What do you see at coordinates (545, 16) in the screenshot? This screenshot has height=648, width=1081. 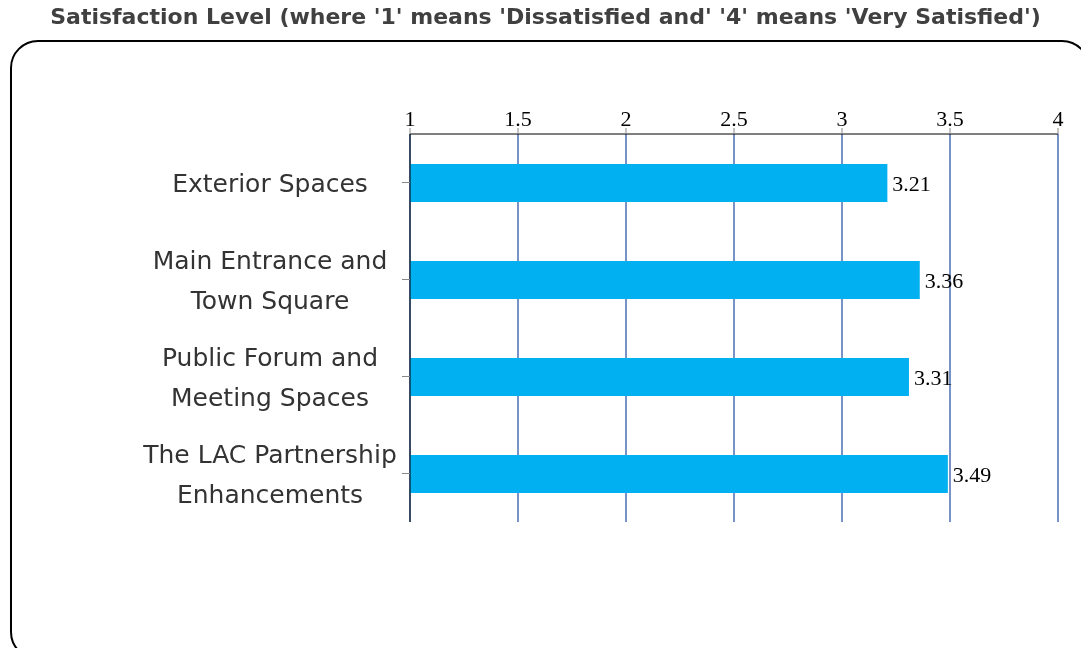 I see `chart-title: Satisfaction Level (where '1' means 'Dissatisfied and' '4' means 'Very Satisfied')` at bounding box center [545, 16].